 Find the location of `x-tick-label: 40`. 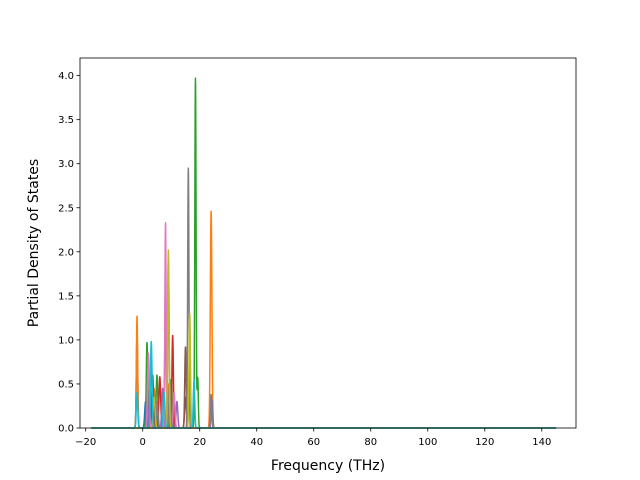

x-tick-label: 40 is located at coordinates (256, 442).